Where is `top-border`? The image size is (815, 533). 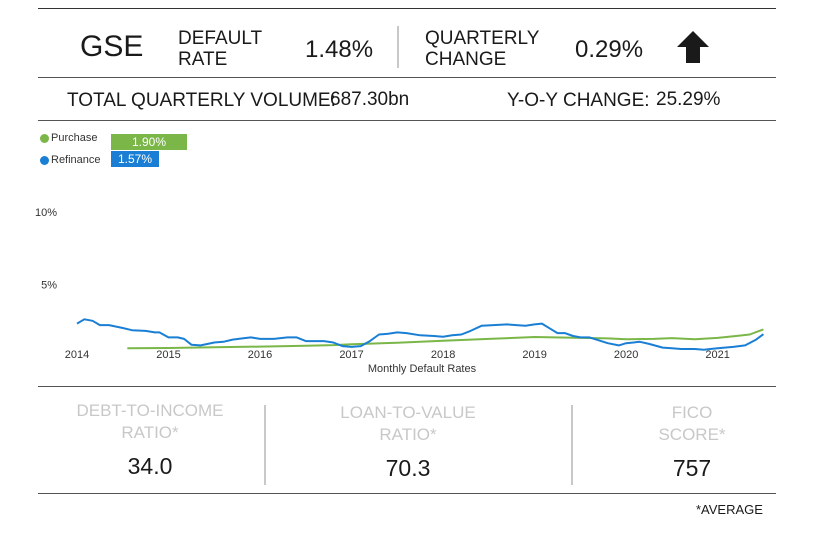 top-border is located at coordinates (407, 8).